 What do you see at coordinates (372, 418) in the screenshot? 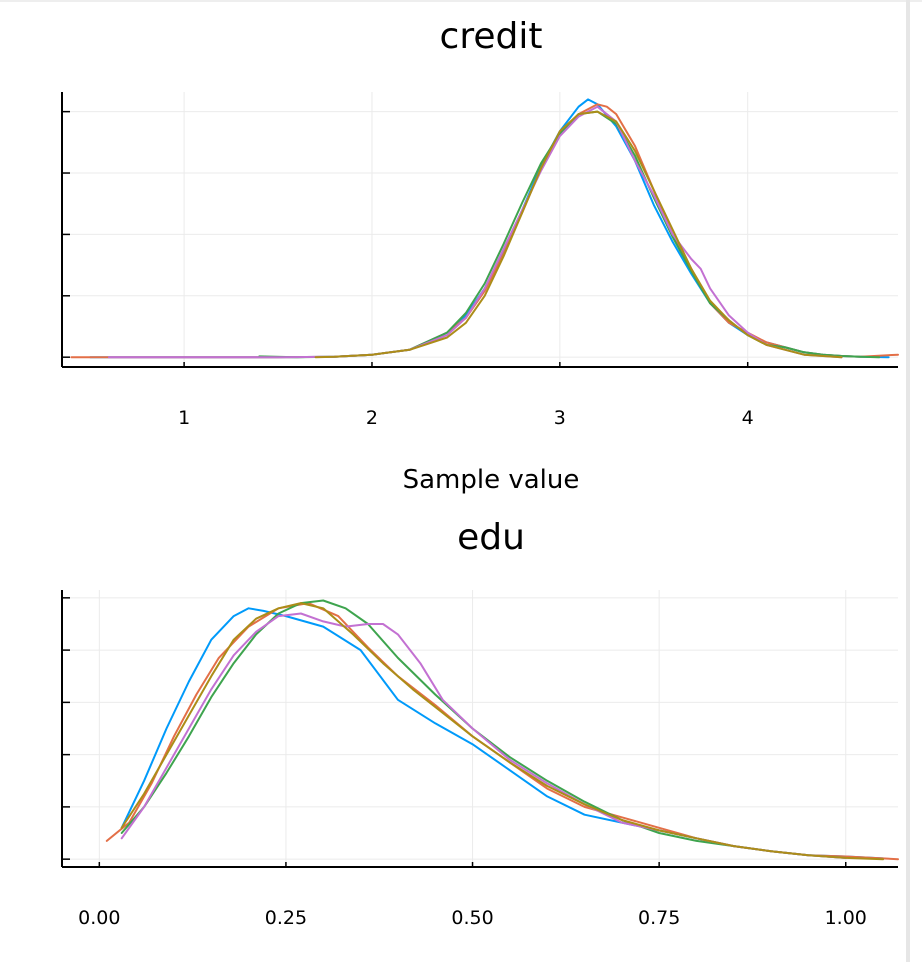
I see `x-tick-label: 2` at bounding box center [372, 418].